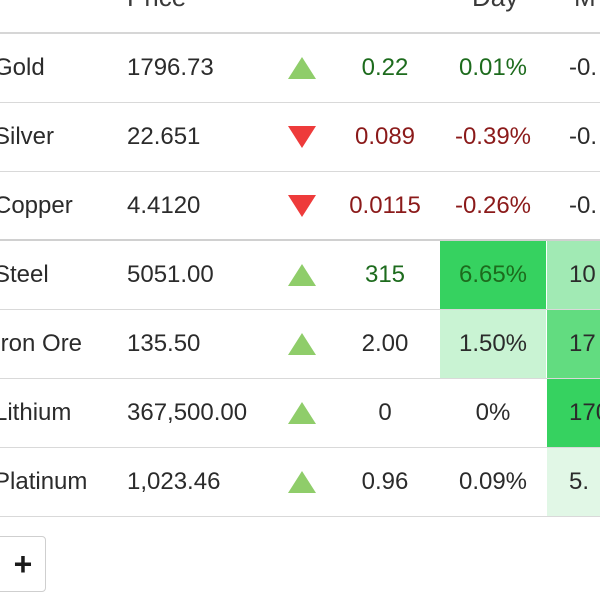 The image size is (600, 600). What do you see at coordinates (493, 205) in the screenshot?
I see `day-percent-change: -0.26%` at bounding box center [493, 205].